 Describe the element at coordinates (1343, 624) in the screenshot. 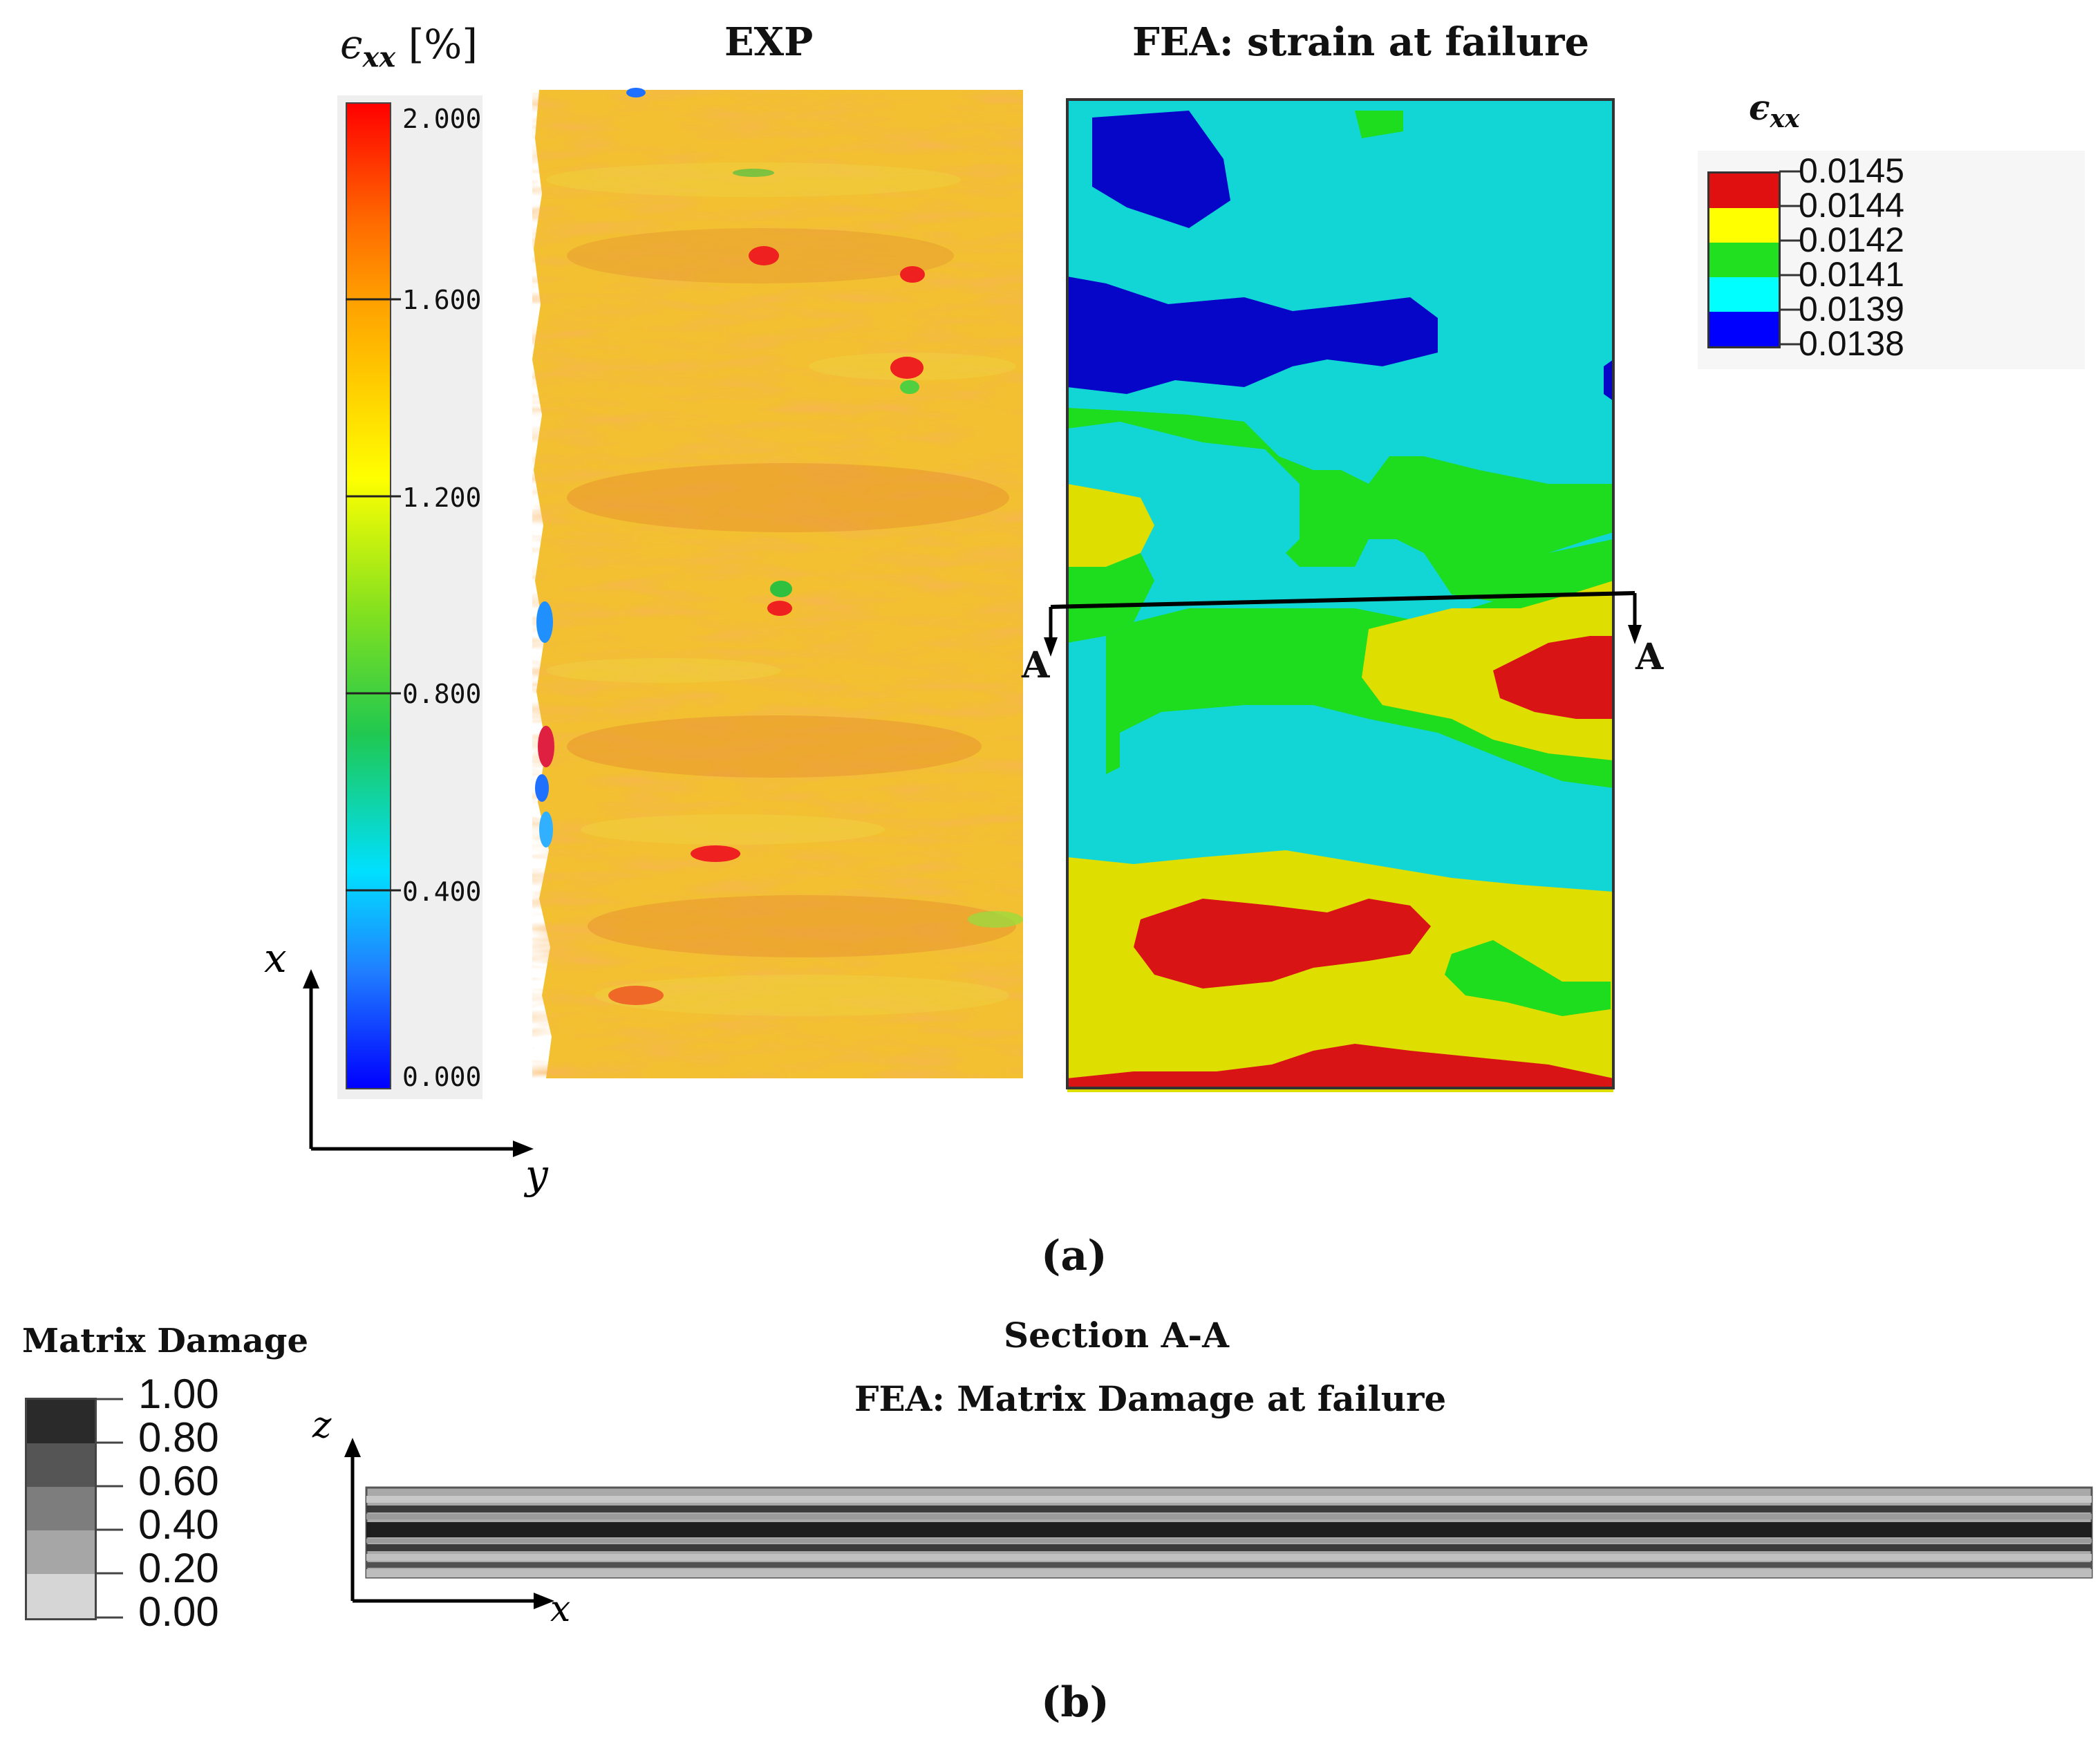

I see `section-cut-line` at that location.